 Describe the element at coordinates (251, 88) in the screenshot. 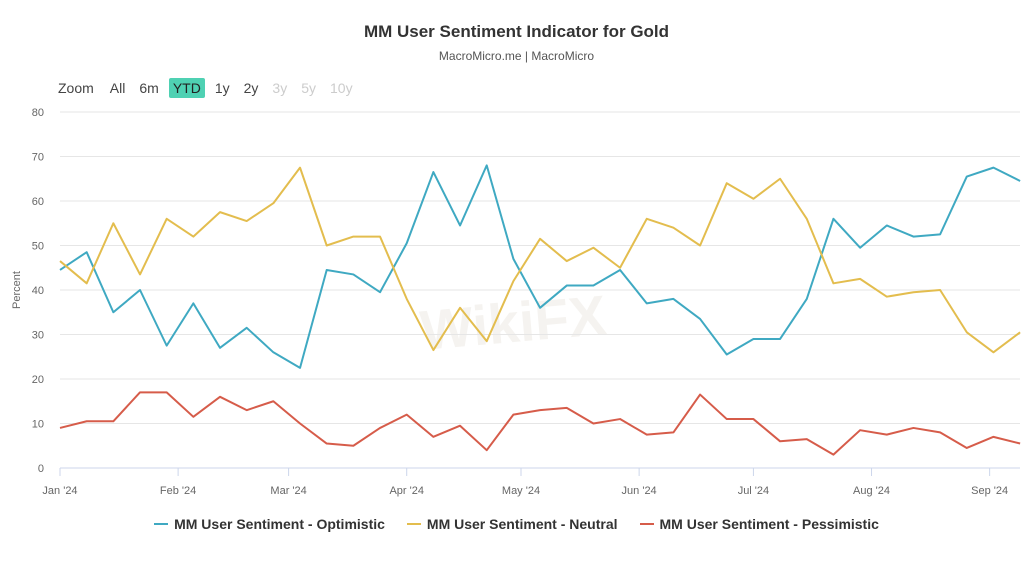

I see `range-button-2y: 2y` at that location.